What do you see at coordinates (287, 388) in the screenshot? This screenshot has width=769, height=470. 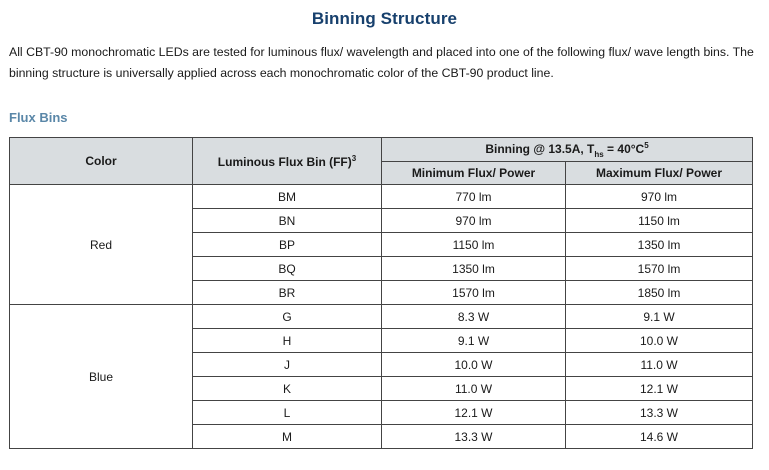 I see `bin-cell: K` at bounding box center [287, 388].